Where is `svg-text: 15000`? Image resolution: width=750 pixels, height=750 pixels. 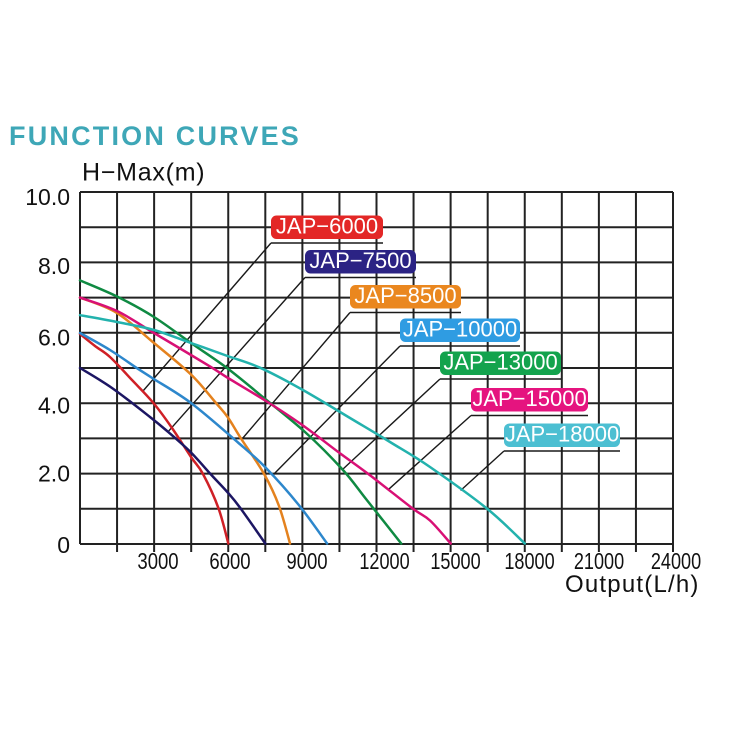
svg-text: 15000 is located at coordinates (455, 561).